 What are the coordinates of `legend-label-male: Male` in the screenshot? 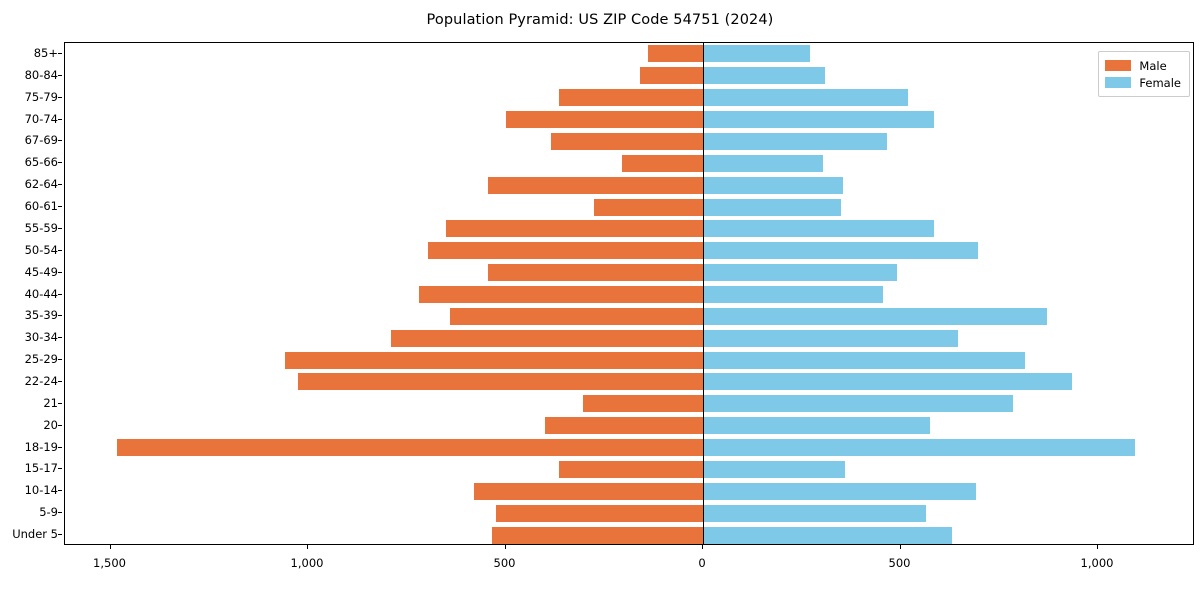 It's located at (1153, 65).